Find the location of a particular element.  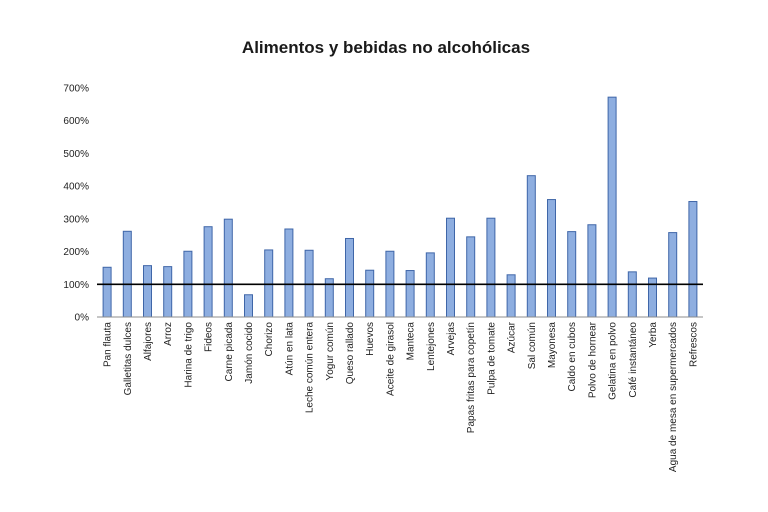

x-tick-label: Harina de trigo is located at coordinates (188, 355).